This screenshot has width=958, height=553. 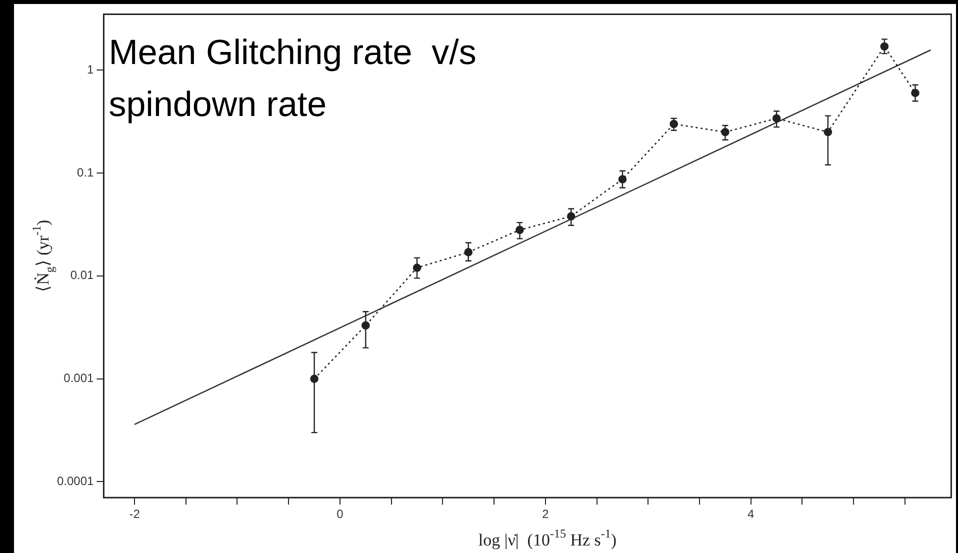 I want to click on y-tick-label: 0.01, so click(x=82, y=275).